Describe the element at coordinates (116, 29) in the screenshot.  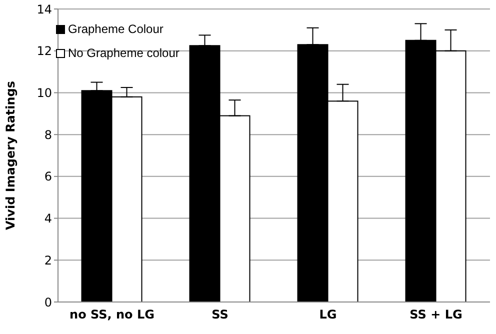
I see `legend-label: Grapheme Colour` at that location.